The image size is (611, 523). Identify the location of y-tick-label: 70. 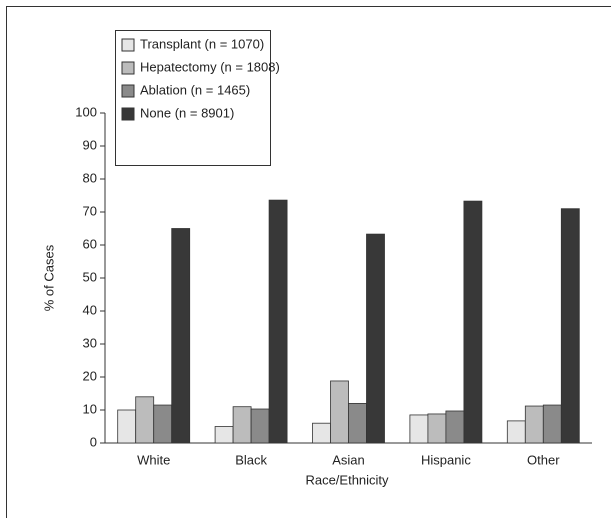
(90, 210).